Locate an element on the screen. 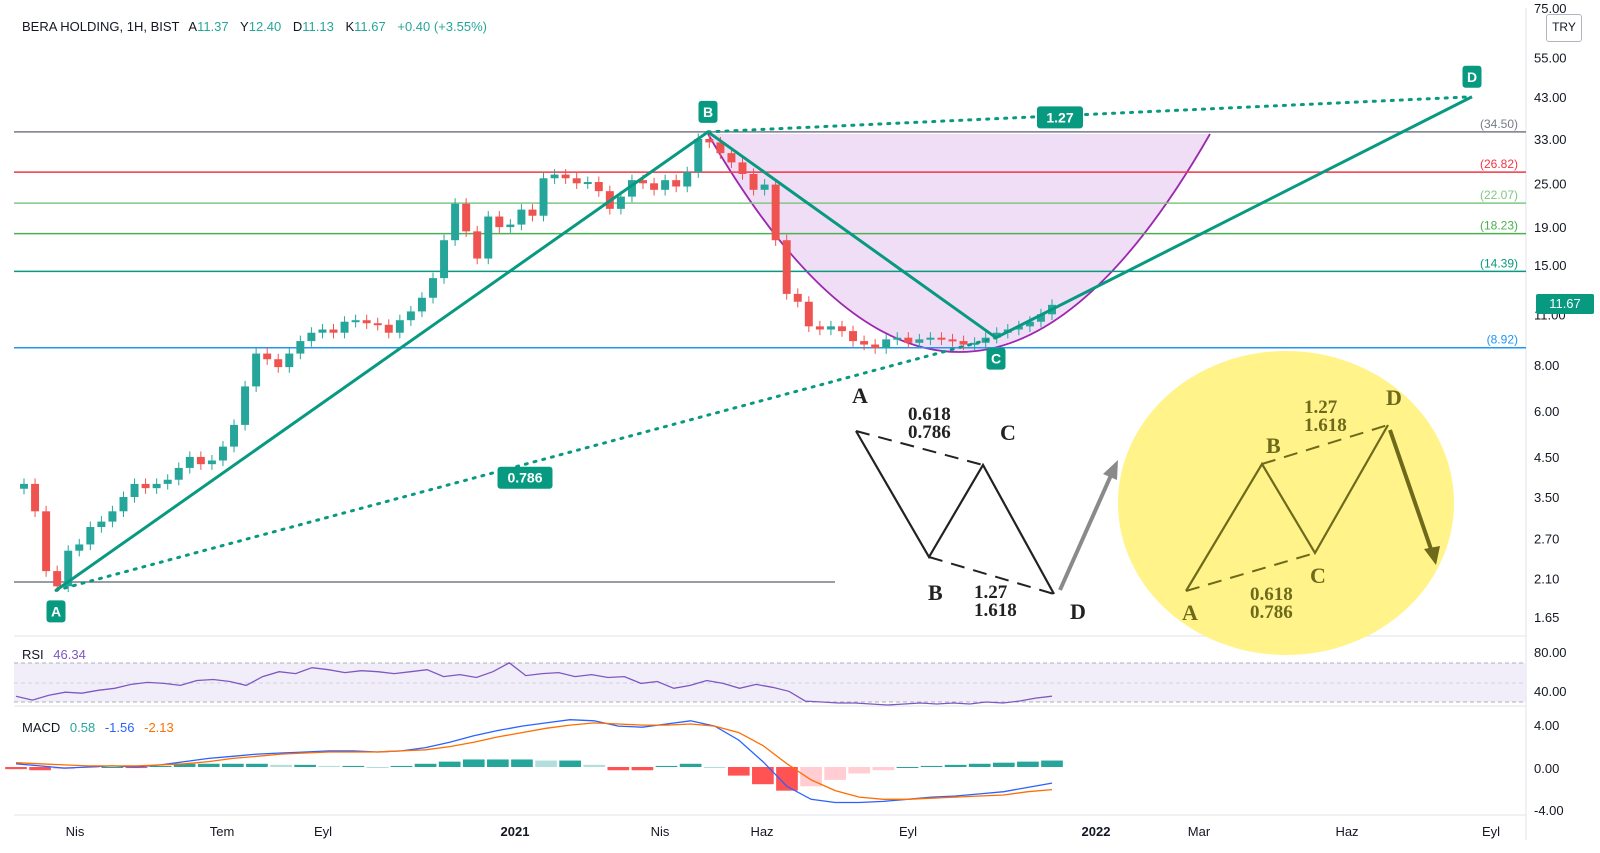 The height and width of the screenshot is (853, 1600). rsi-legend: RSI 46.34 is located at coordinates (57, 654).